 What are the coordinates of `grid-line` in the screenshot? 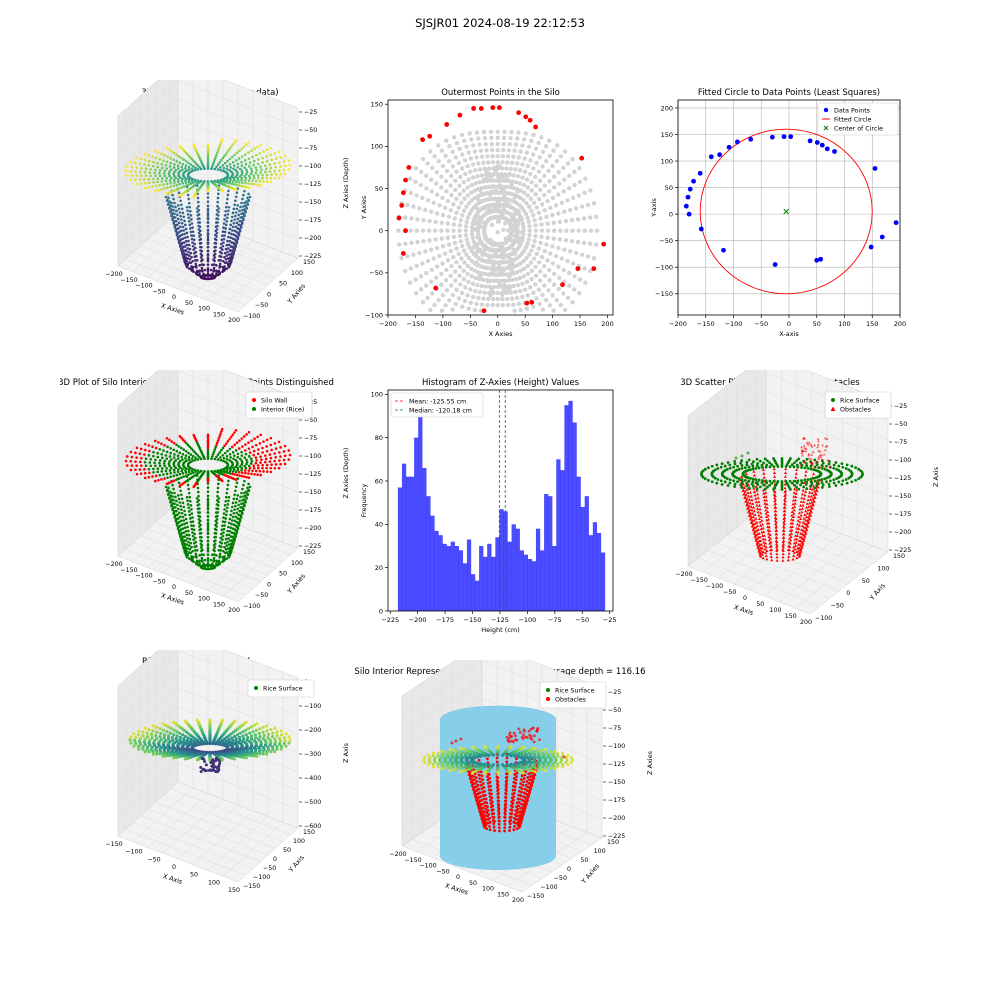 It's located at (788, 559).